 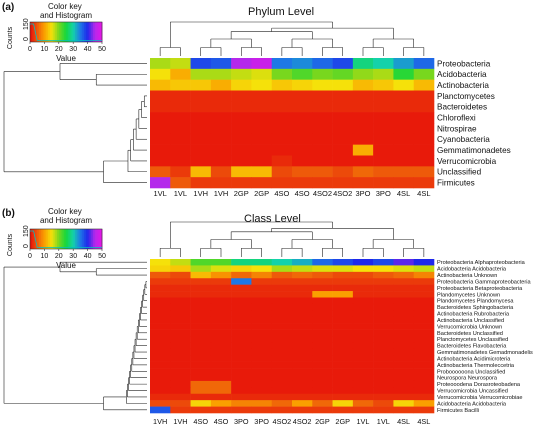 What do you see at coordinates (221, 421) in the screenshot?
I see `panel-1-col-label: 4SO` at bounding box center [221, 421].